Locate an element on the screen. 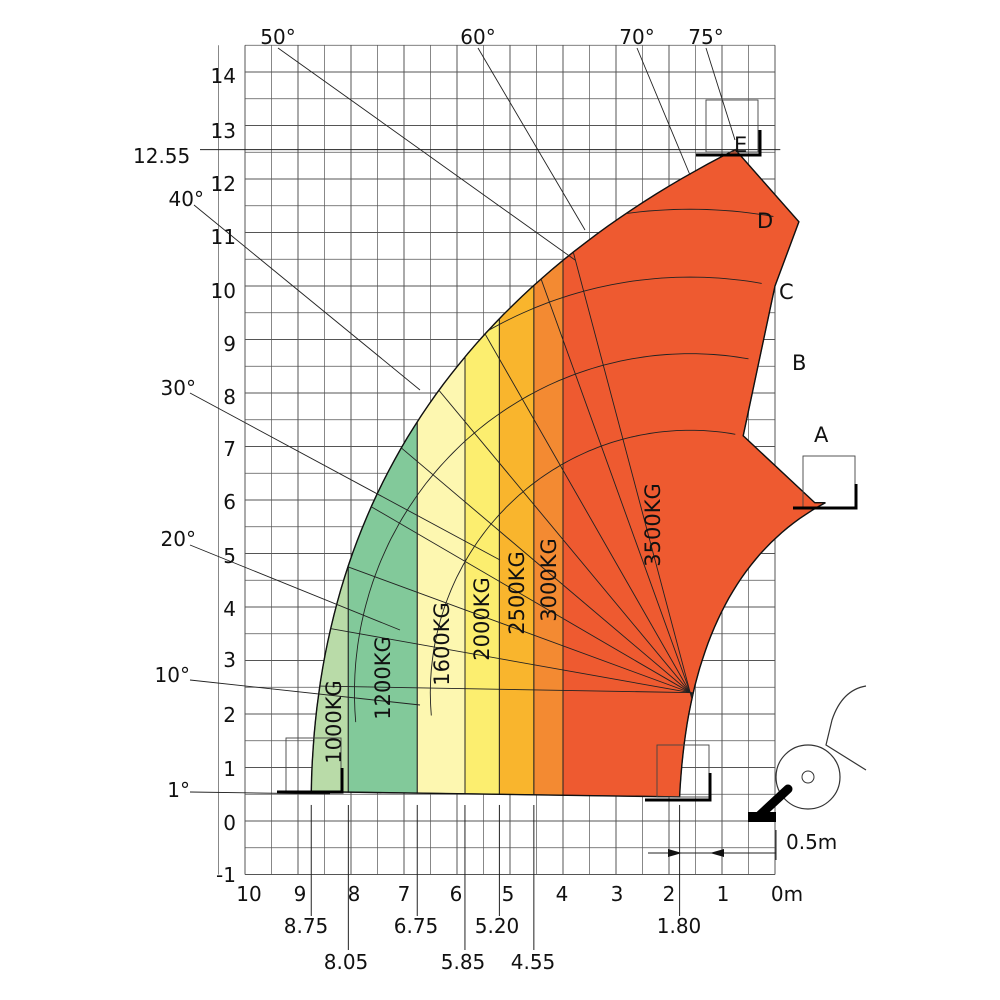 Image resolution: width=1000 pixels, height=1000 pixels. y-tick: -1 is located at coordinates (226, 875).